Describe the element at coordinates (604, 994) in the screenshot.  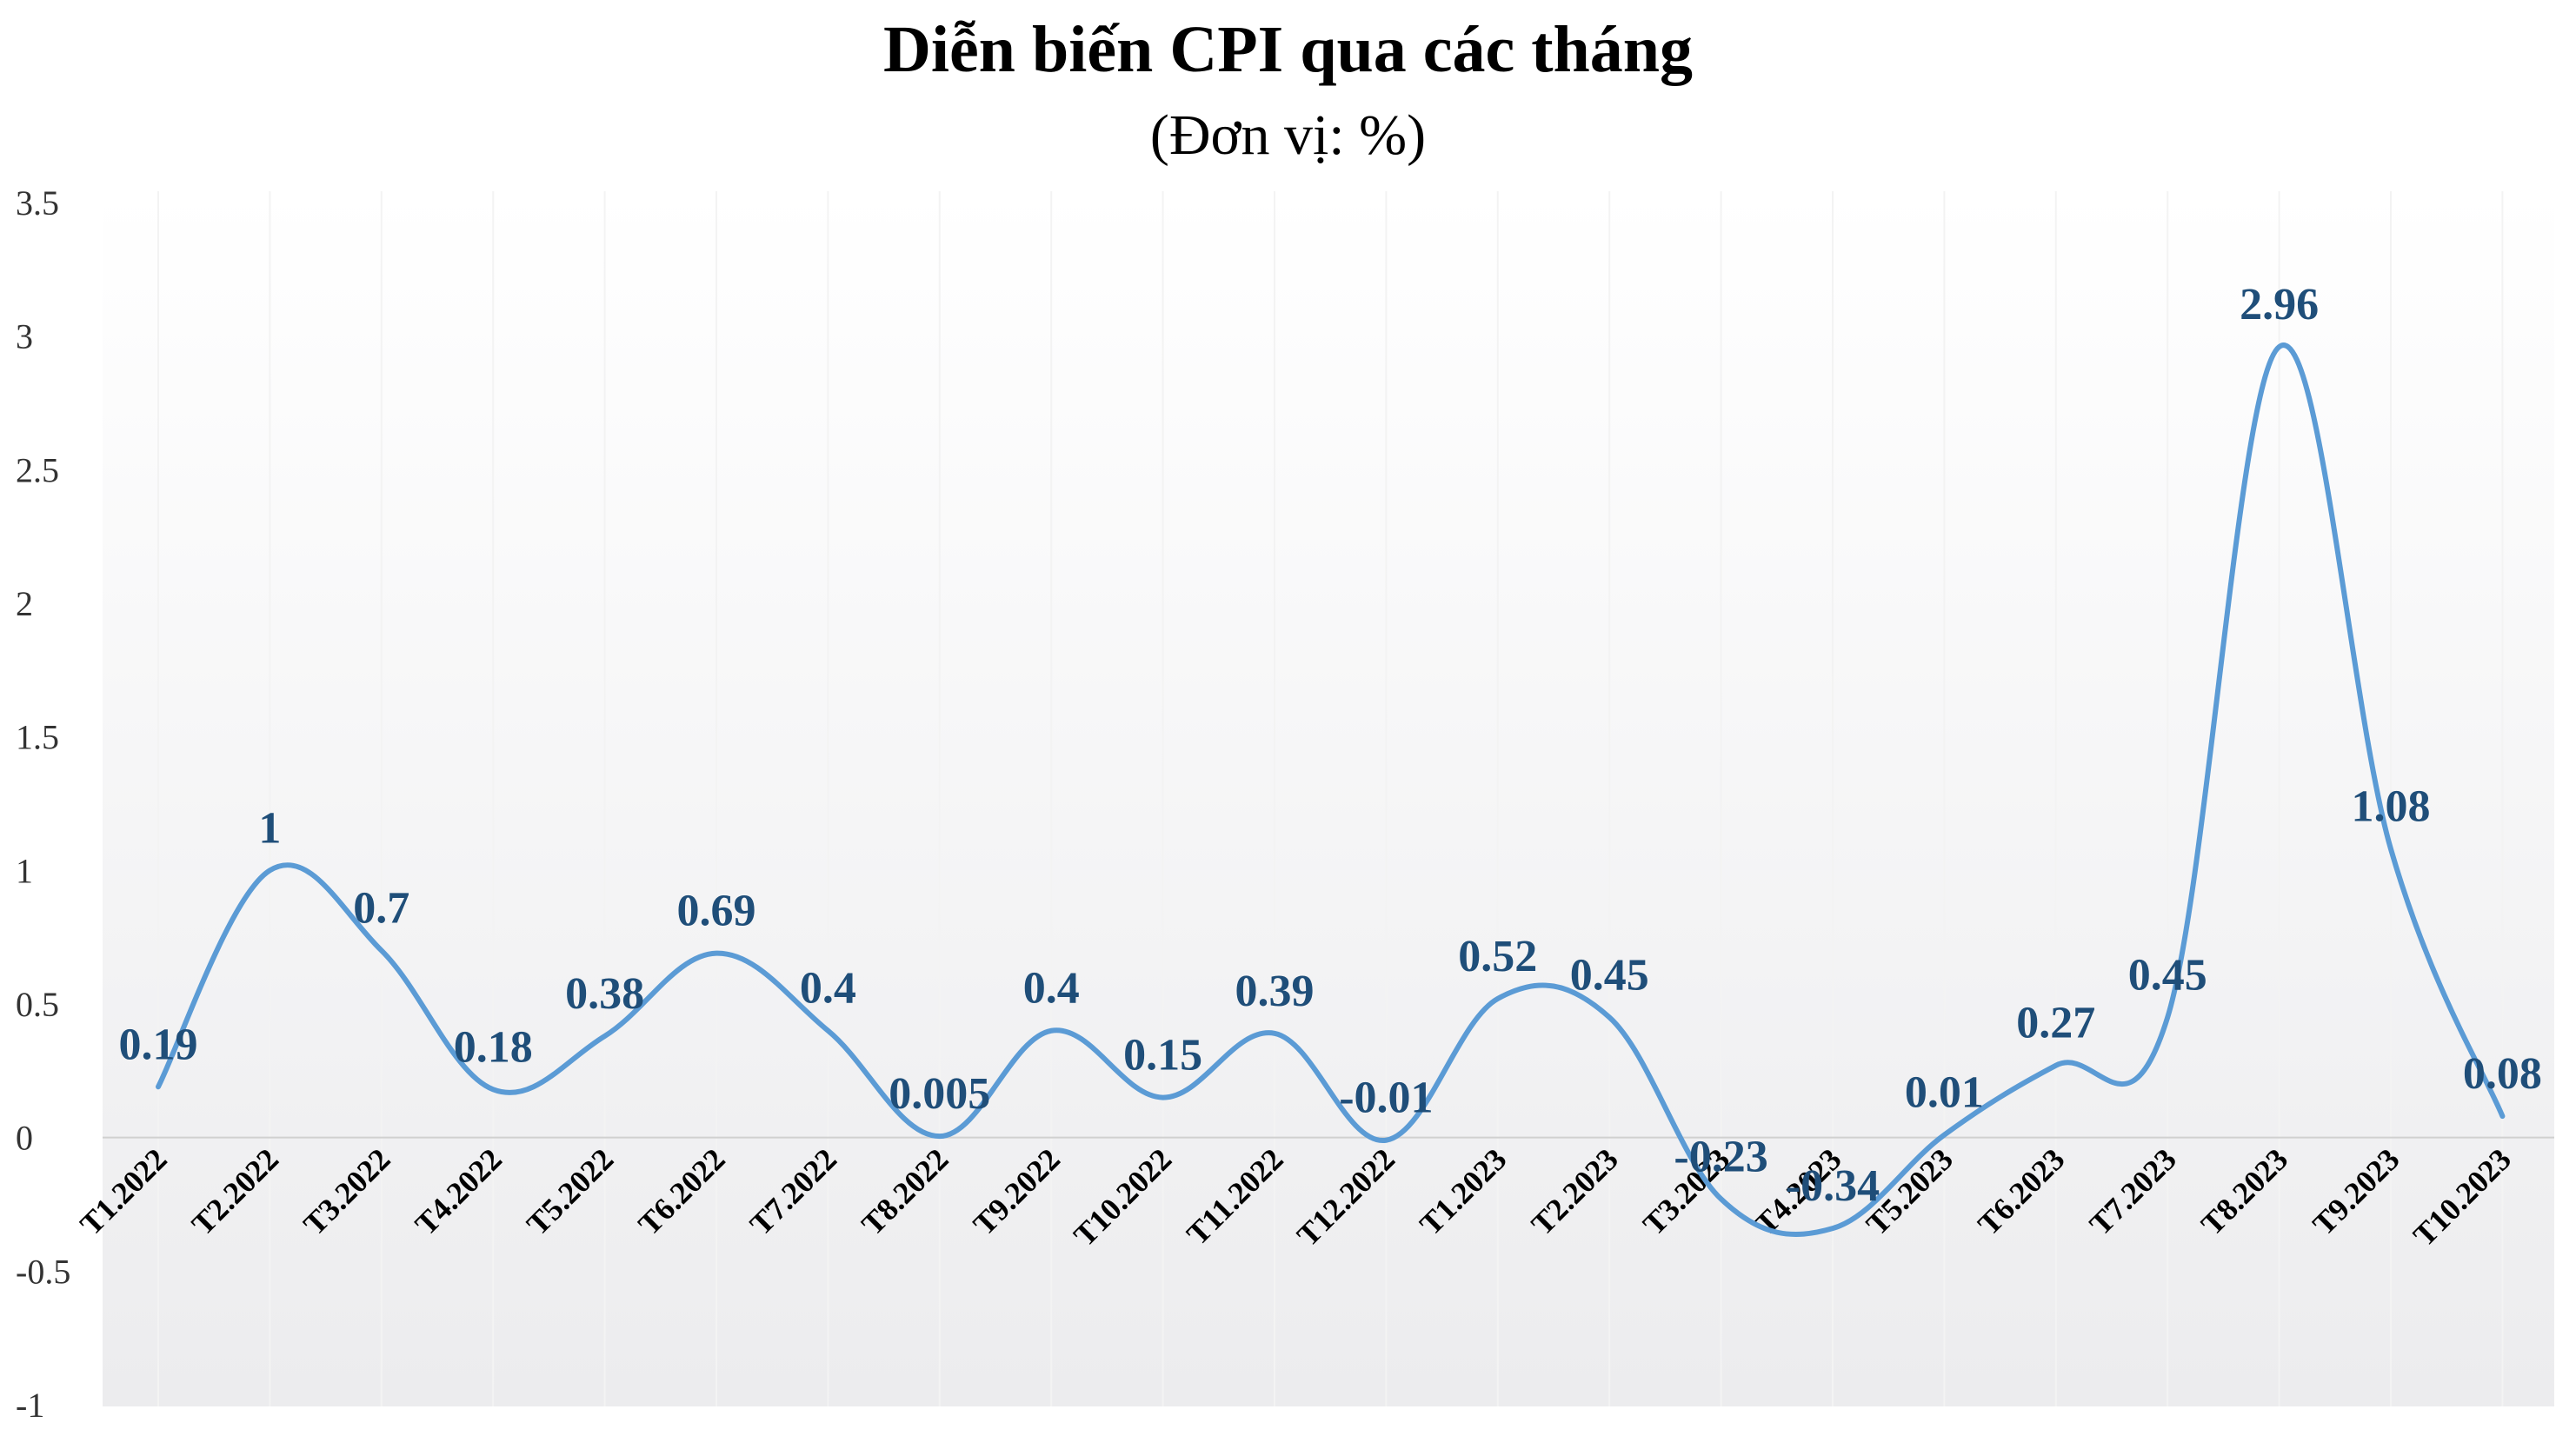
I see `data-label: 0.38` at that location.